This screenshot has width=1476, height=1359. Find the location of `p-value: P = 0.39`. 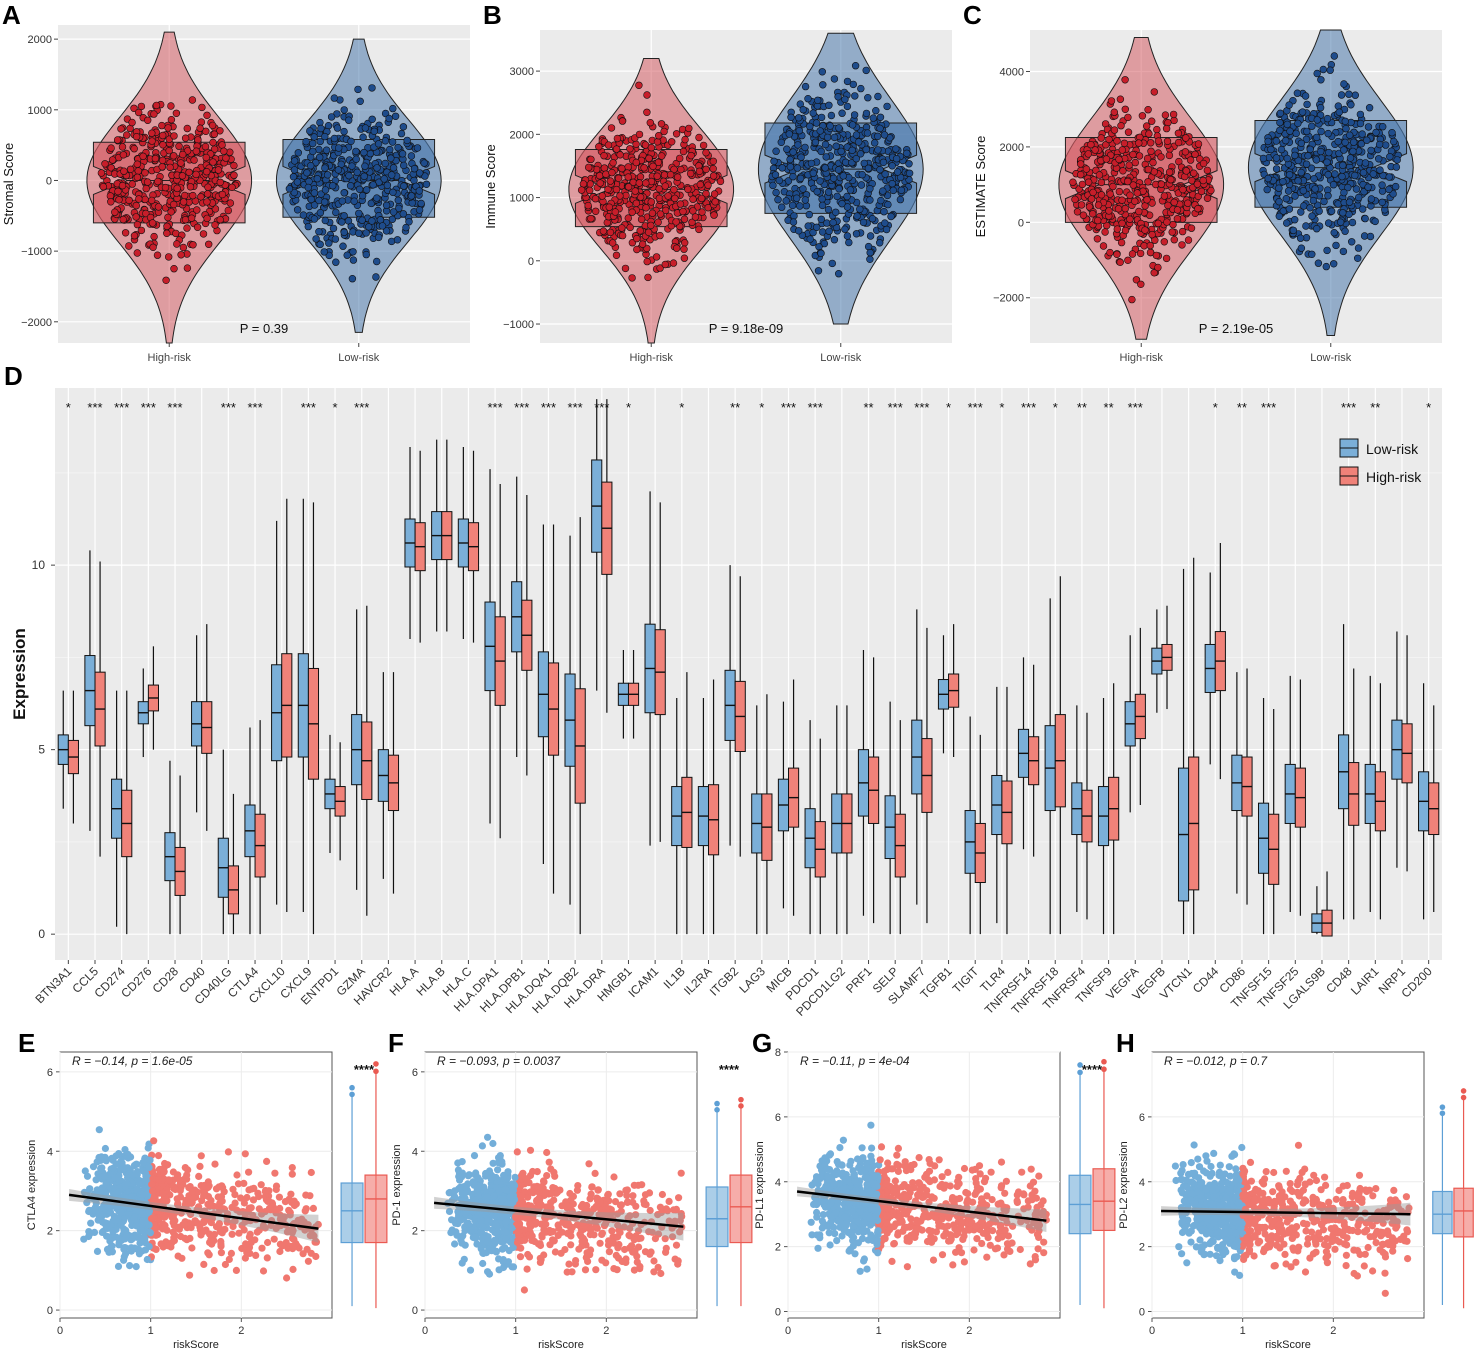

p-value: P = 0.39 is located at coordinates (264, 328).